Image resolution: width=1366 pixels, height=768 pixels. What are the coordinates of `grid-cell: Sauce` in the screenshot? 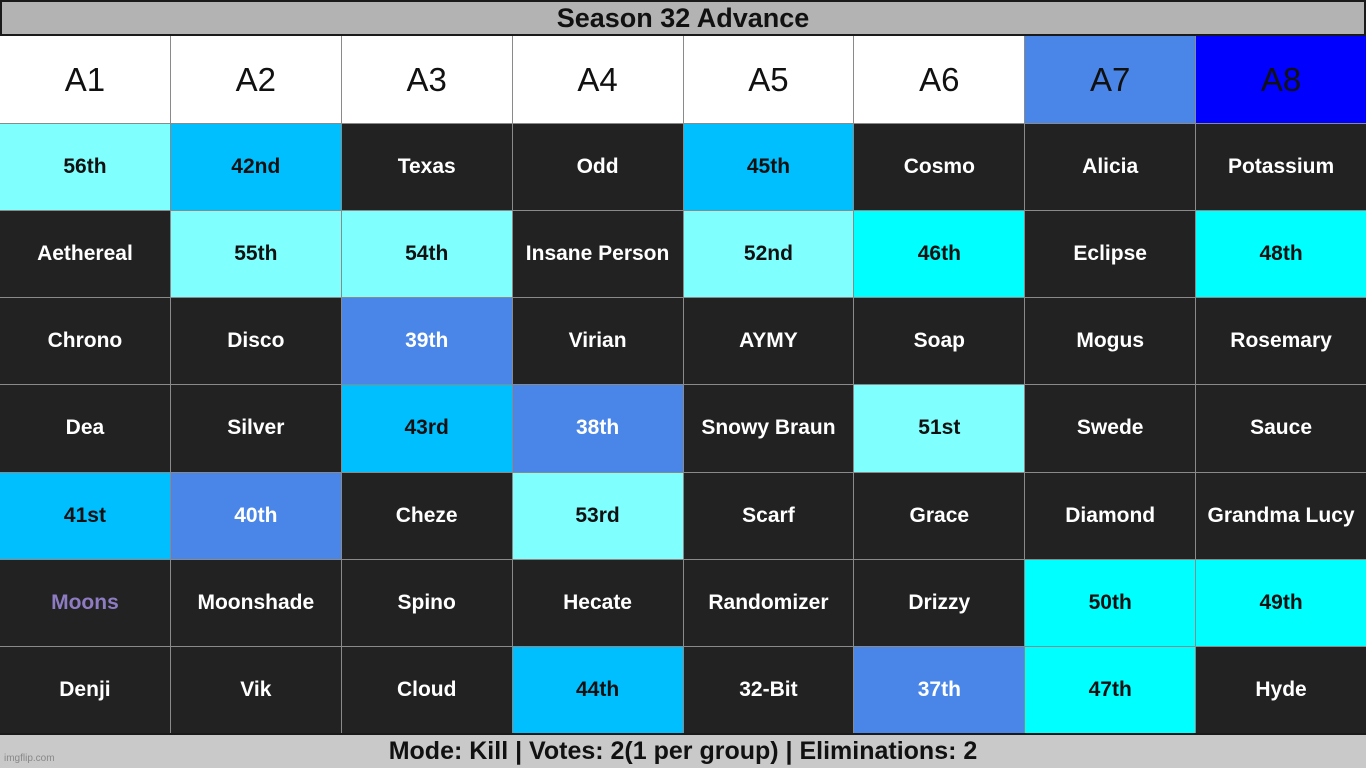 It's located at (1281, 428).